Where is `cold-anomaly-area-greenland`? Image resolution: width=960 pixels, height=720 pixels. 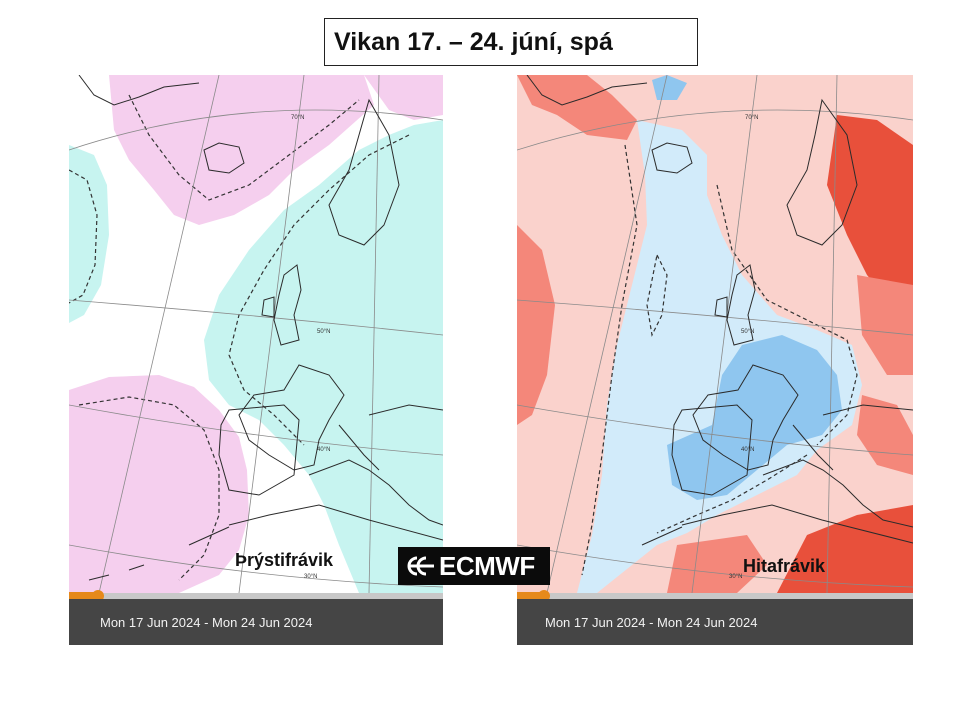
cold-anomaly-area-greenland is located at coordinates (669, 87).